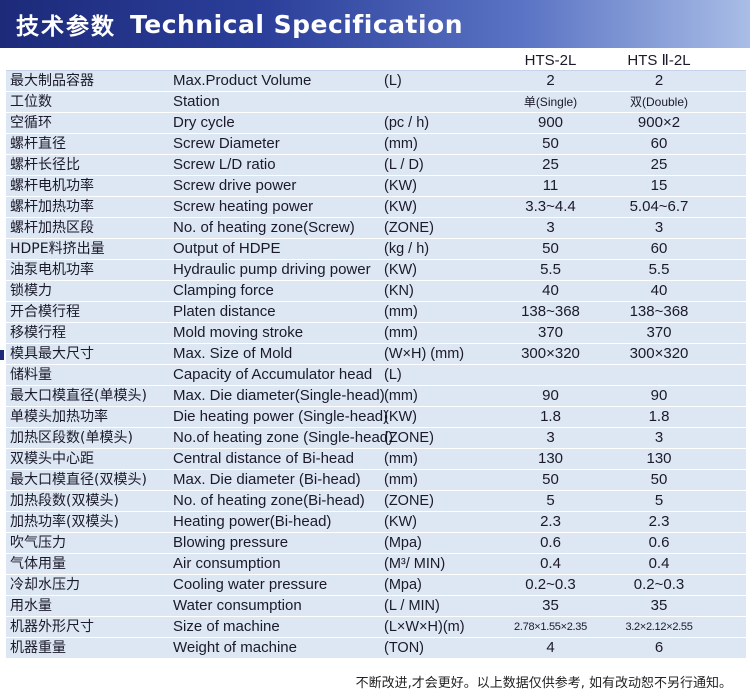 Image resolution: width=750 pixels, height=695 pixels. Describe the element at coordinates (659, 416) in the screenshot. I see `model-2-value: 1.8` at that location.